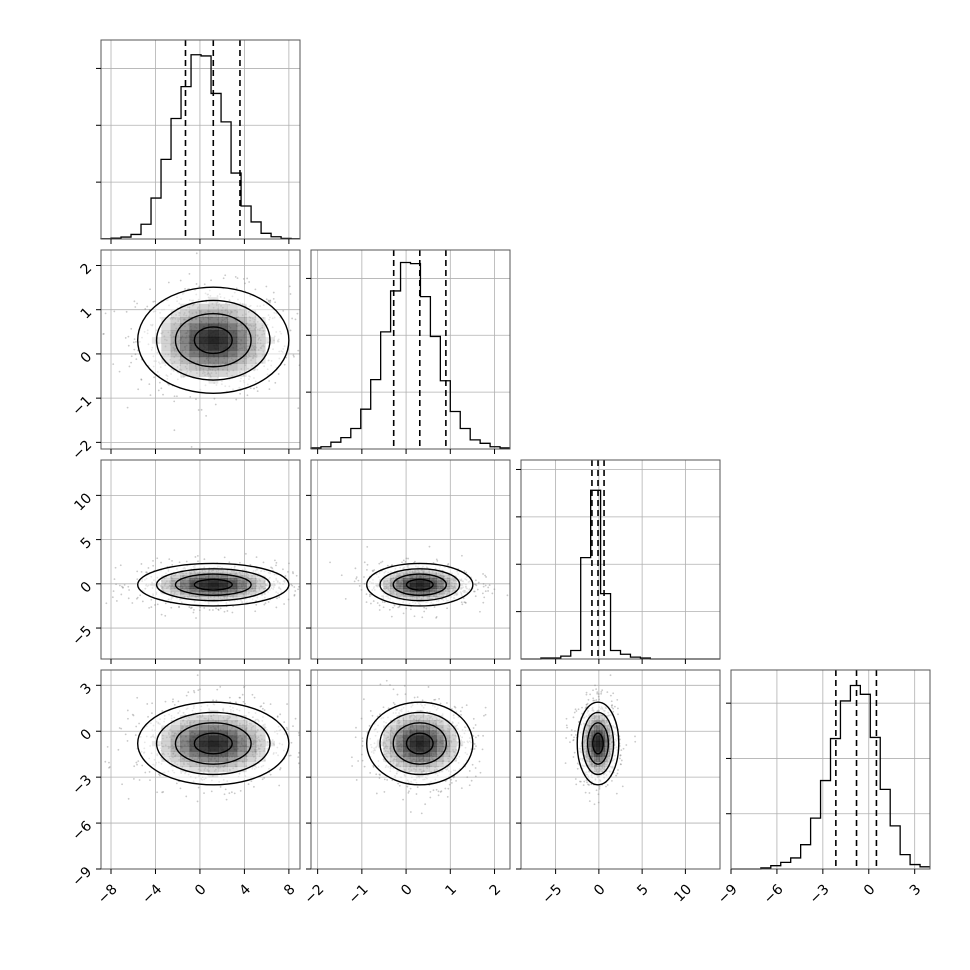 This screenshot has height=970, width=970. Describe the element at coordinates (82, 785) in the screenshot. I see `y-tick-label: −3` at that location.